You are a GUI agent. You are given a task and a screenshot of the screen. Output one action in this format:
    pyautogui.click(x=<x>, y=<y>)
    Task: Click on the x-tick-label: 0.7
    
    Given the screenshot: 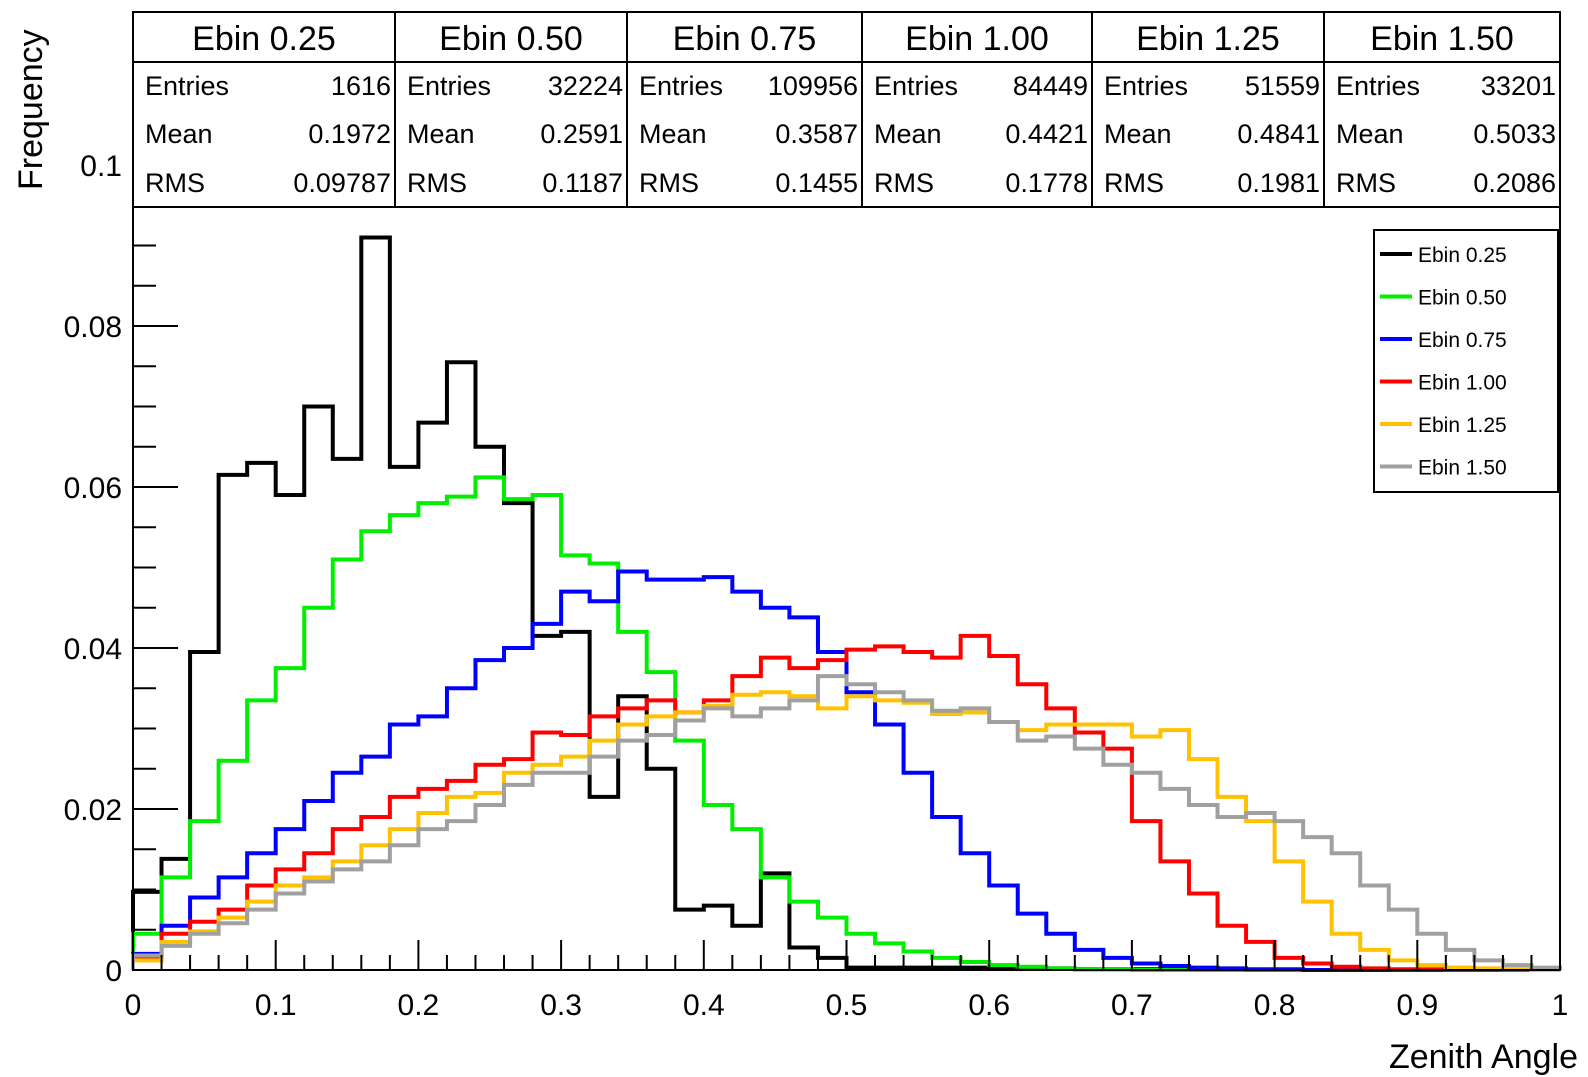 What is the action you would take?
    pyautogui.click(x=1132, y=1005)
    